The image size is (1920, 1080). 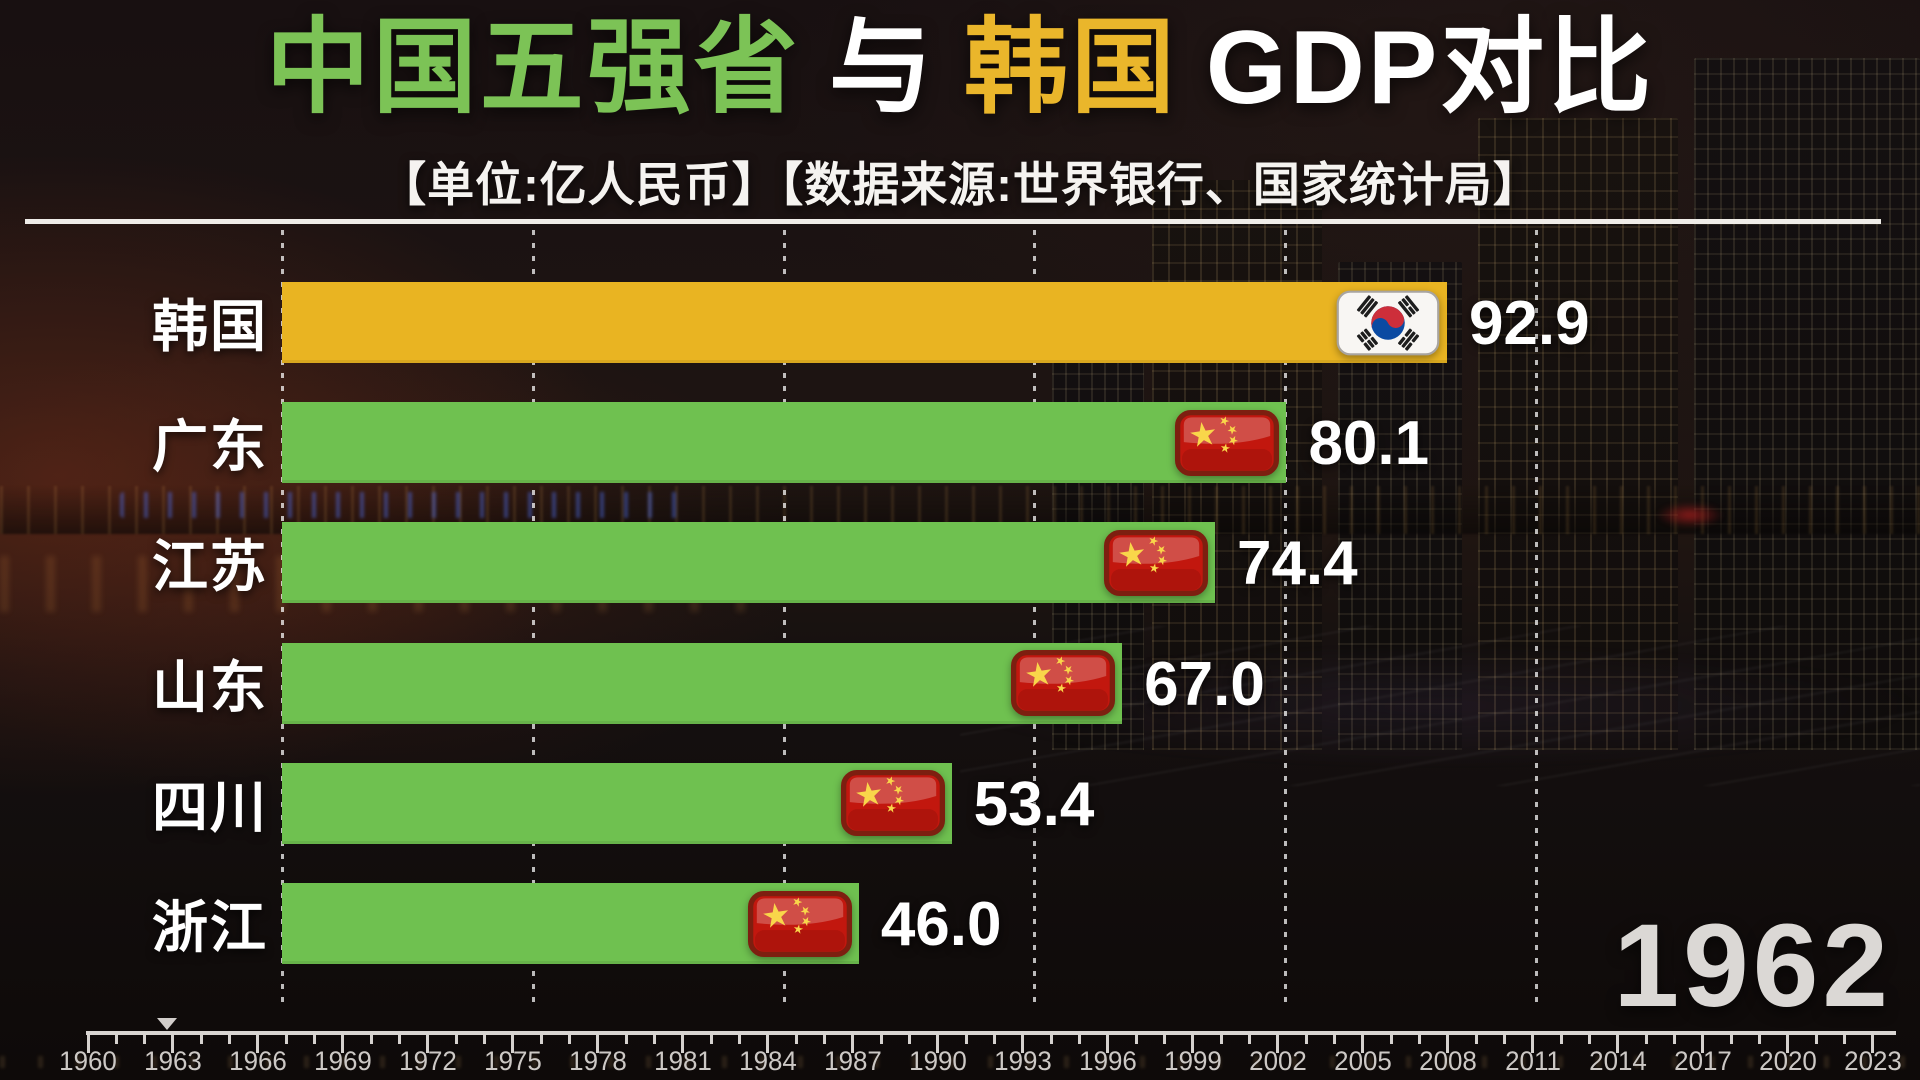 I want to click on bar-value-label: 92.9, so click(x=1529, y=323).